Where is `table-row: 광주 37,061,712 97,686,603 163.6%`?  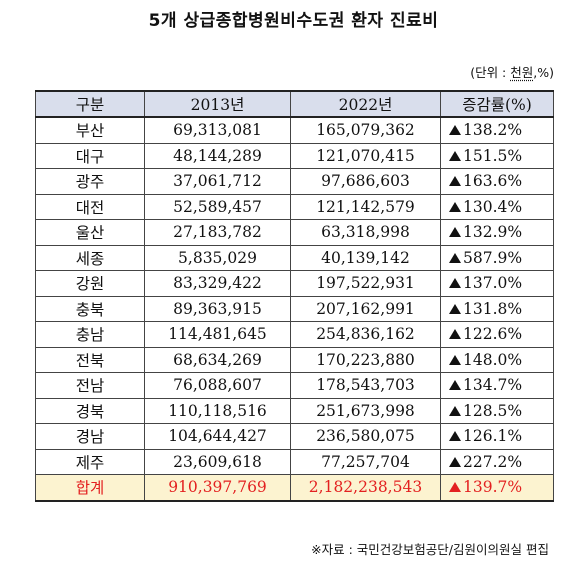
table-row: 광주 37,061,712 97,686,603 163.6% is located at coordinates (294, 181).